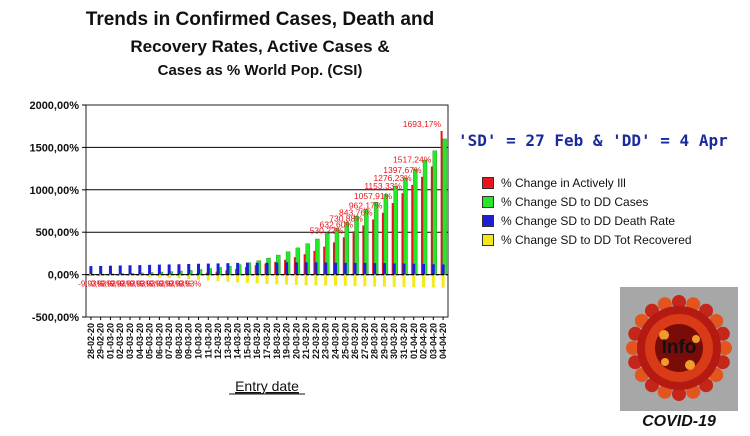  What do you see at coordinates (277, 341) in the screenshot?
I see `x-tick-label: 18-03-20` at bounding box center [277, 341].